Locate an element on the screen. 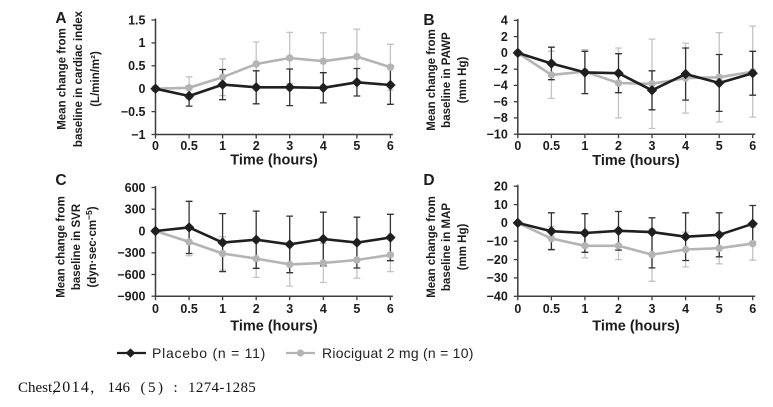 This screenshot has width=773, height=407. svg-text: D is located at coordinates (428, 180).